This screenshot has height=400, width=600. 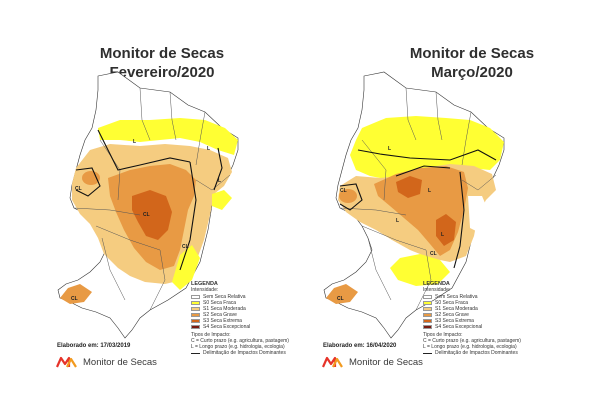 What do you see at coordinates (472, 72) in the screenshot?
I see `map-title-line2: Março/2020` at bounding box center [472, 72].